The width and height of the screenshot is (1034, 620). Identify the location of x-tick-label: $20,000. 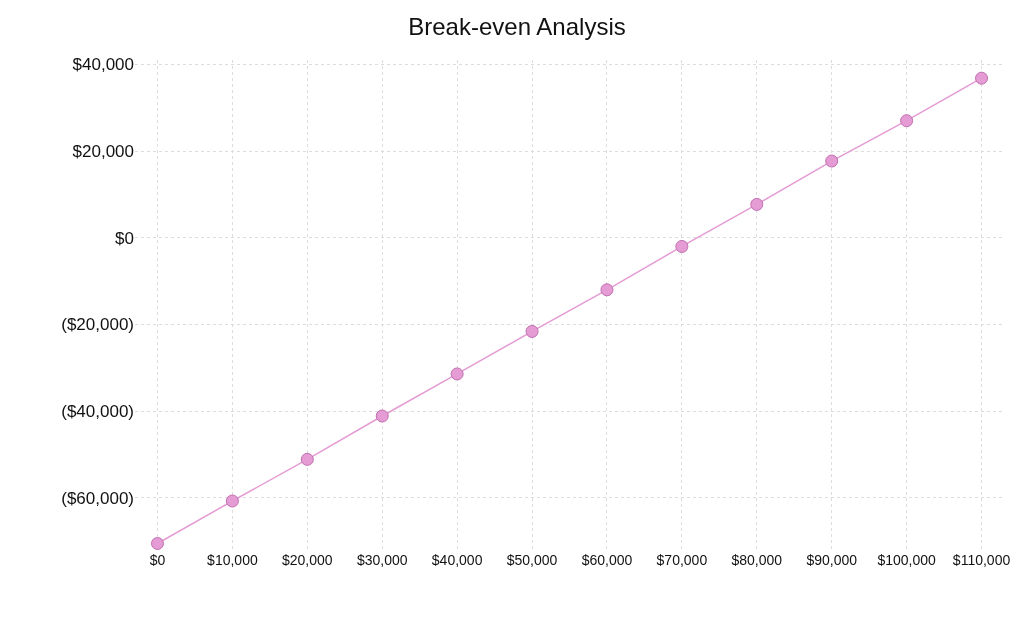
(307, 560).